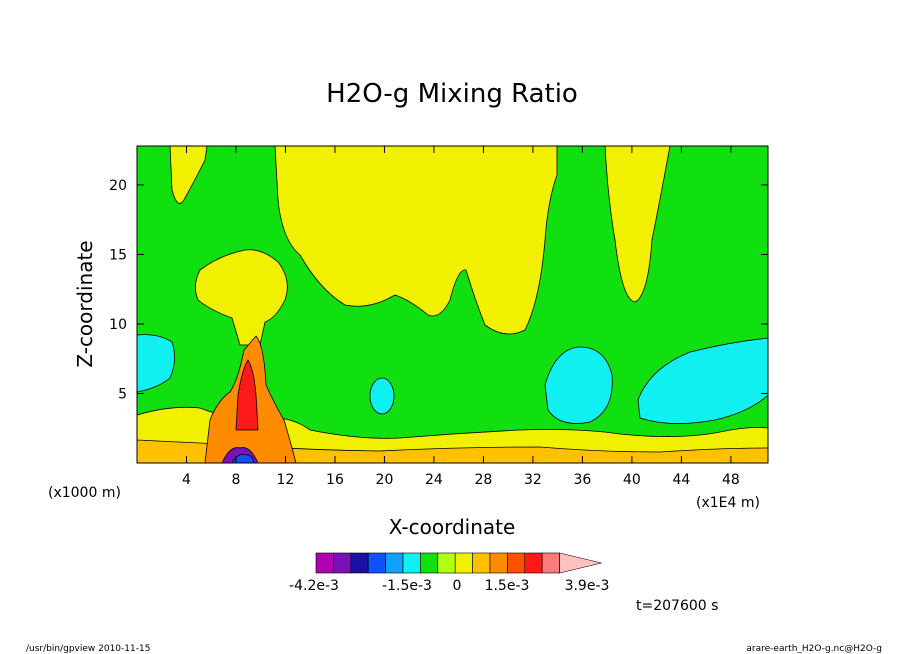 The height and width of the screenshot is (654, 904). What do you see at coordinates (582, 480) in the screenshot?
I see `x-tick-label: 36` at bounding box center [582, 480].